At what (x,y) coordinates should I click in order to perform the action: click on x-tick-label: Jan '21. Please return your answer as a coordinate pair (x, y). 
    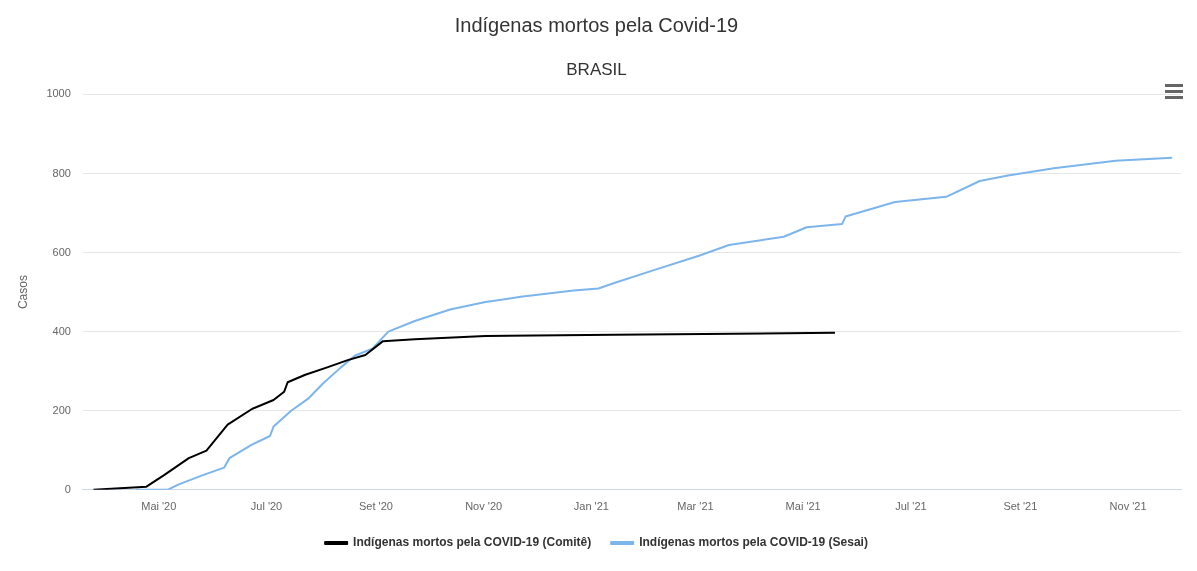
    Looking at the image, I should click on (591, 506).